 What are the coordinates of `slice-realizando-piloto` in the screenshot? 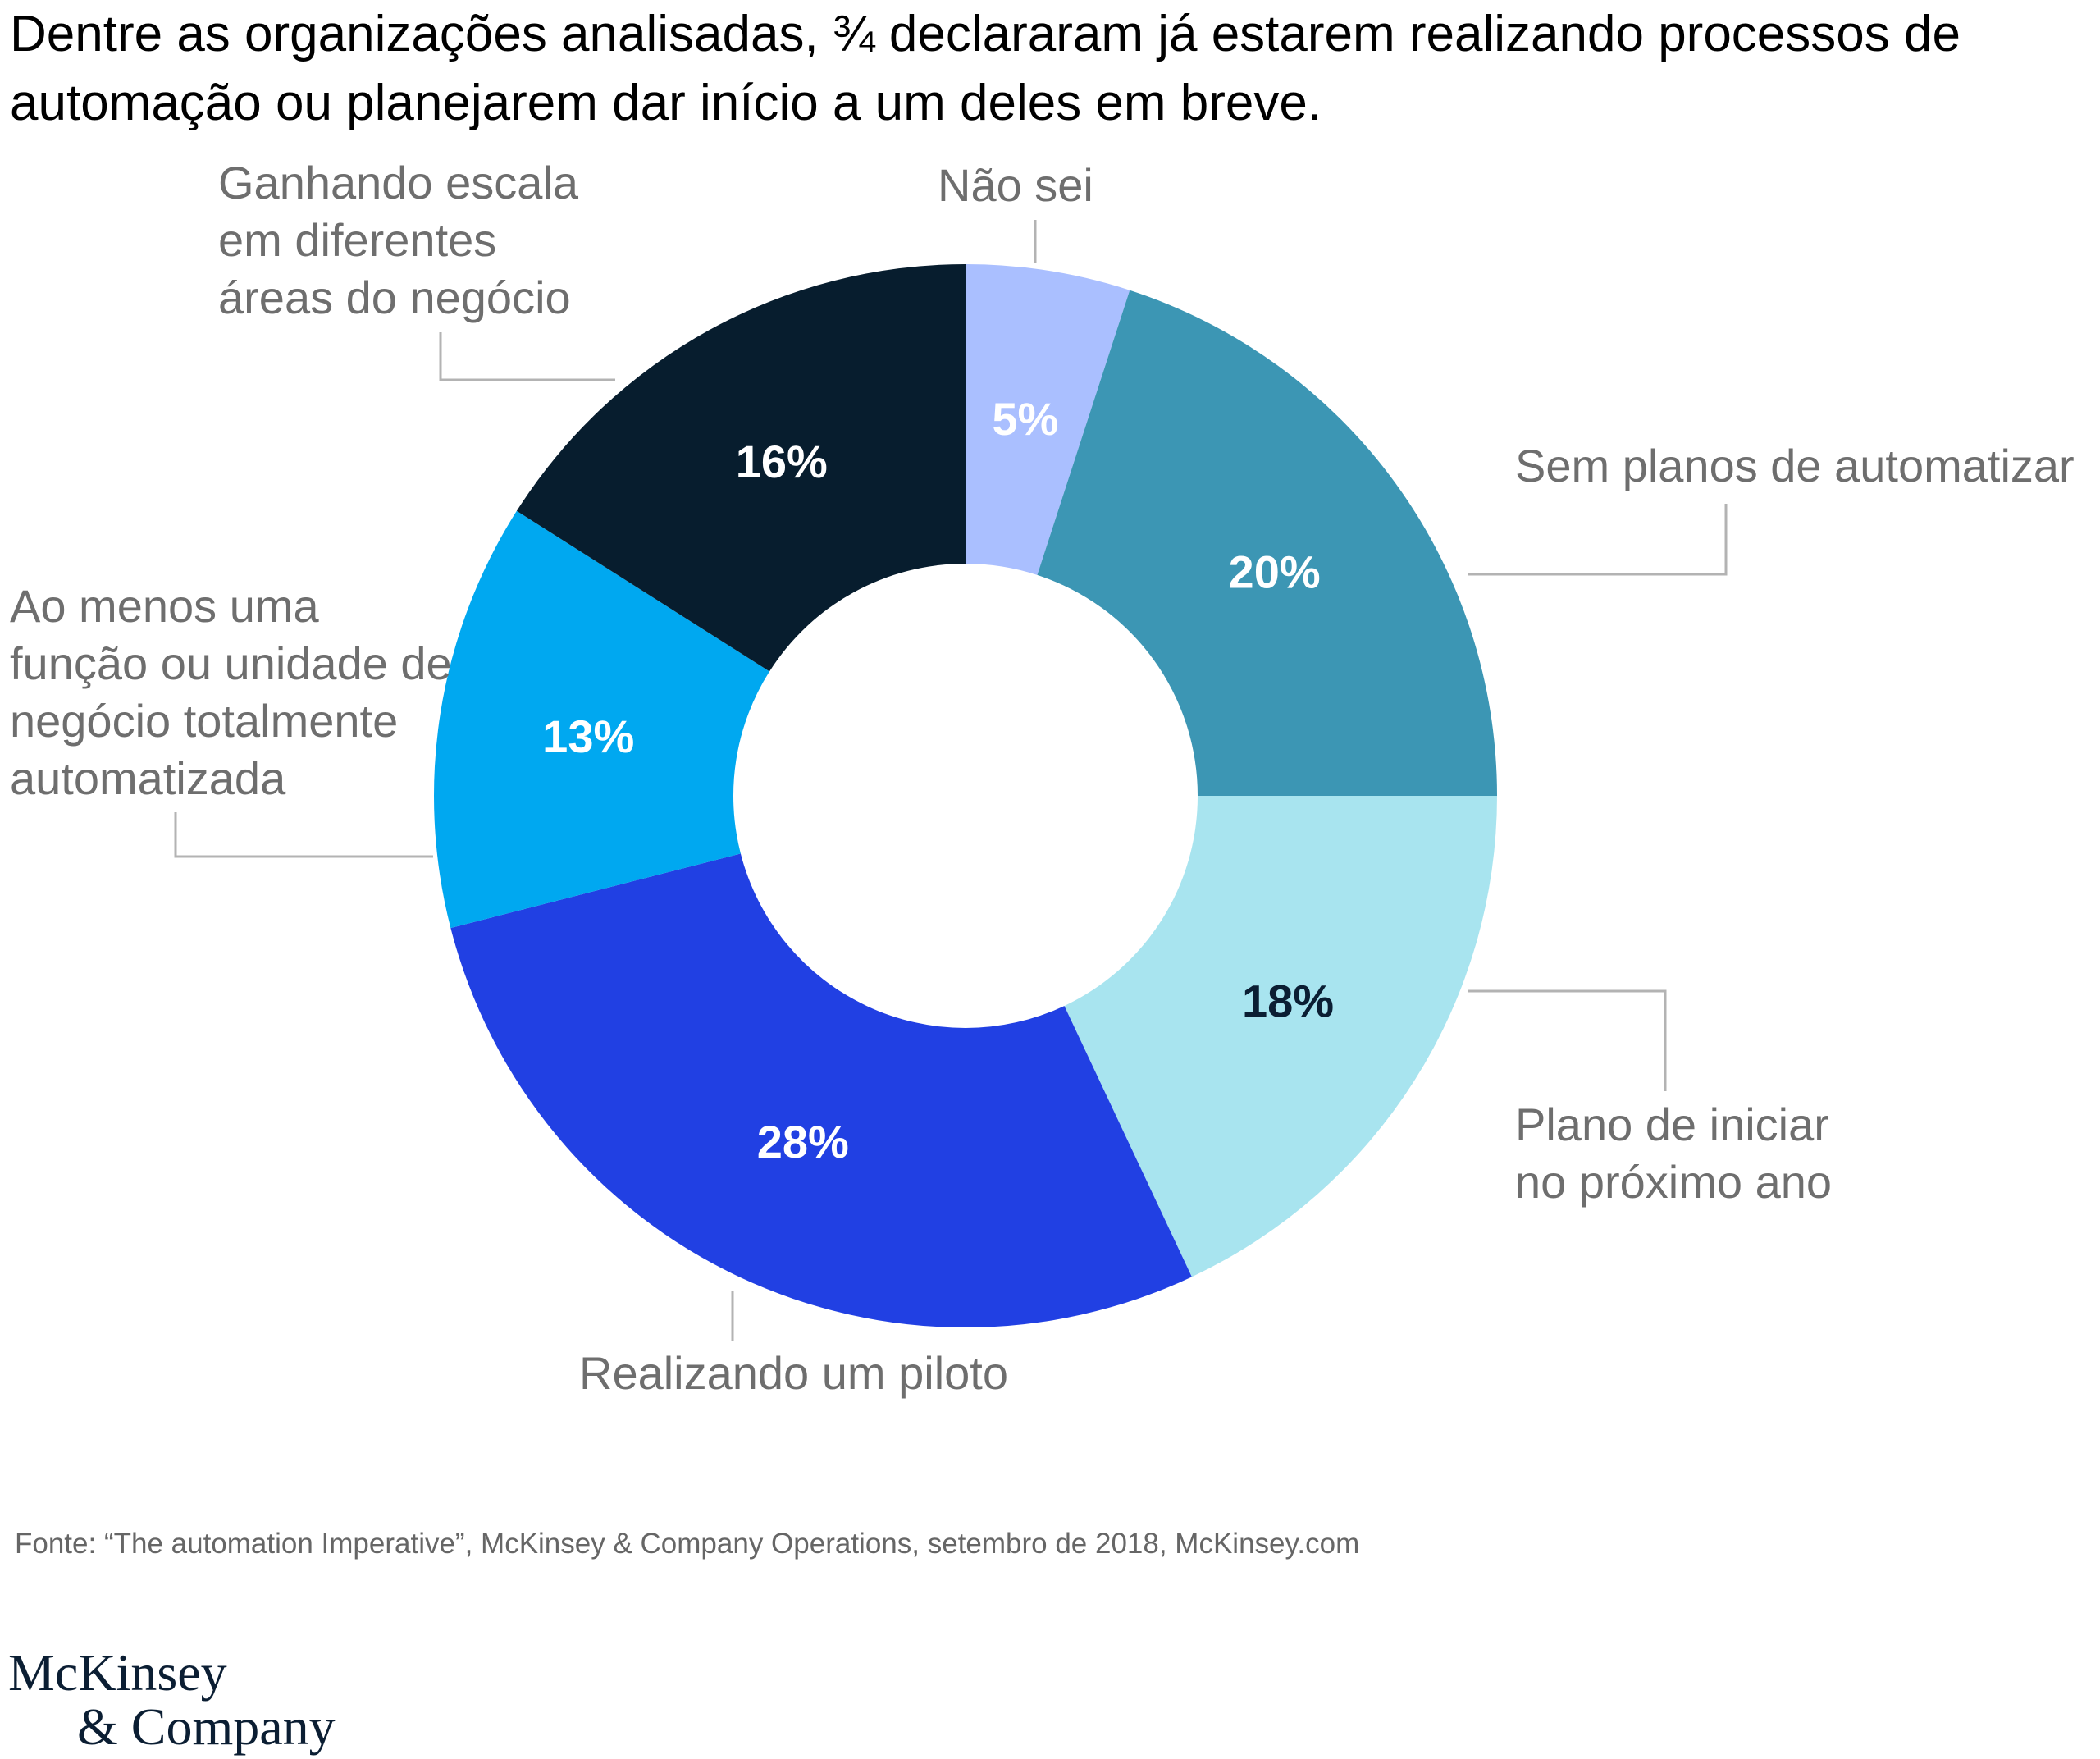 It's located at (821, 1091).